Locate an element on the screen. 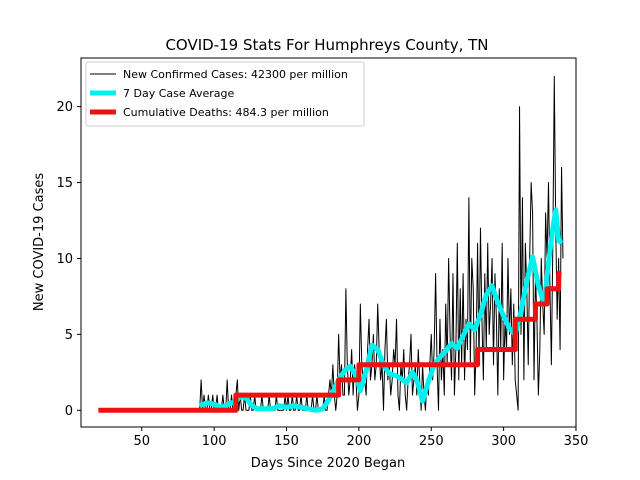  x-tick-label: 300 is located at coordinates (503, 441).